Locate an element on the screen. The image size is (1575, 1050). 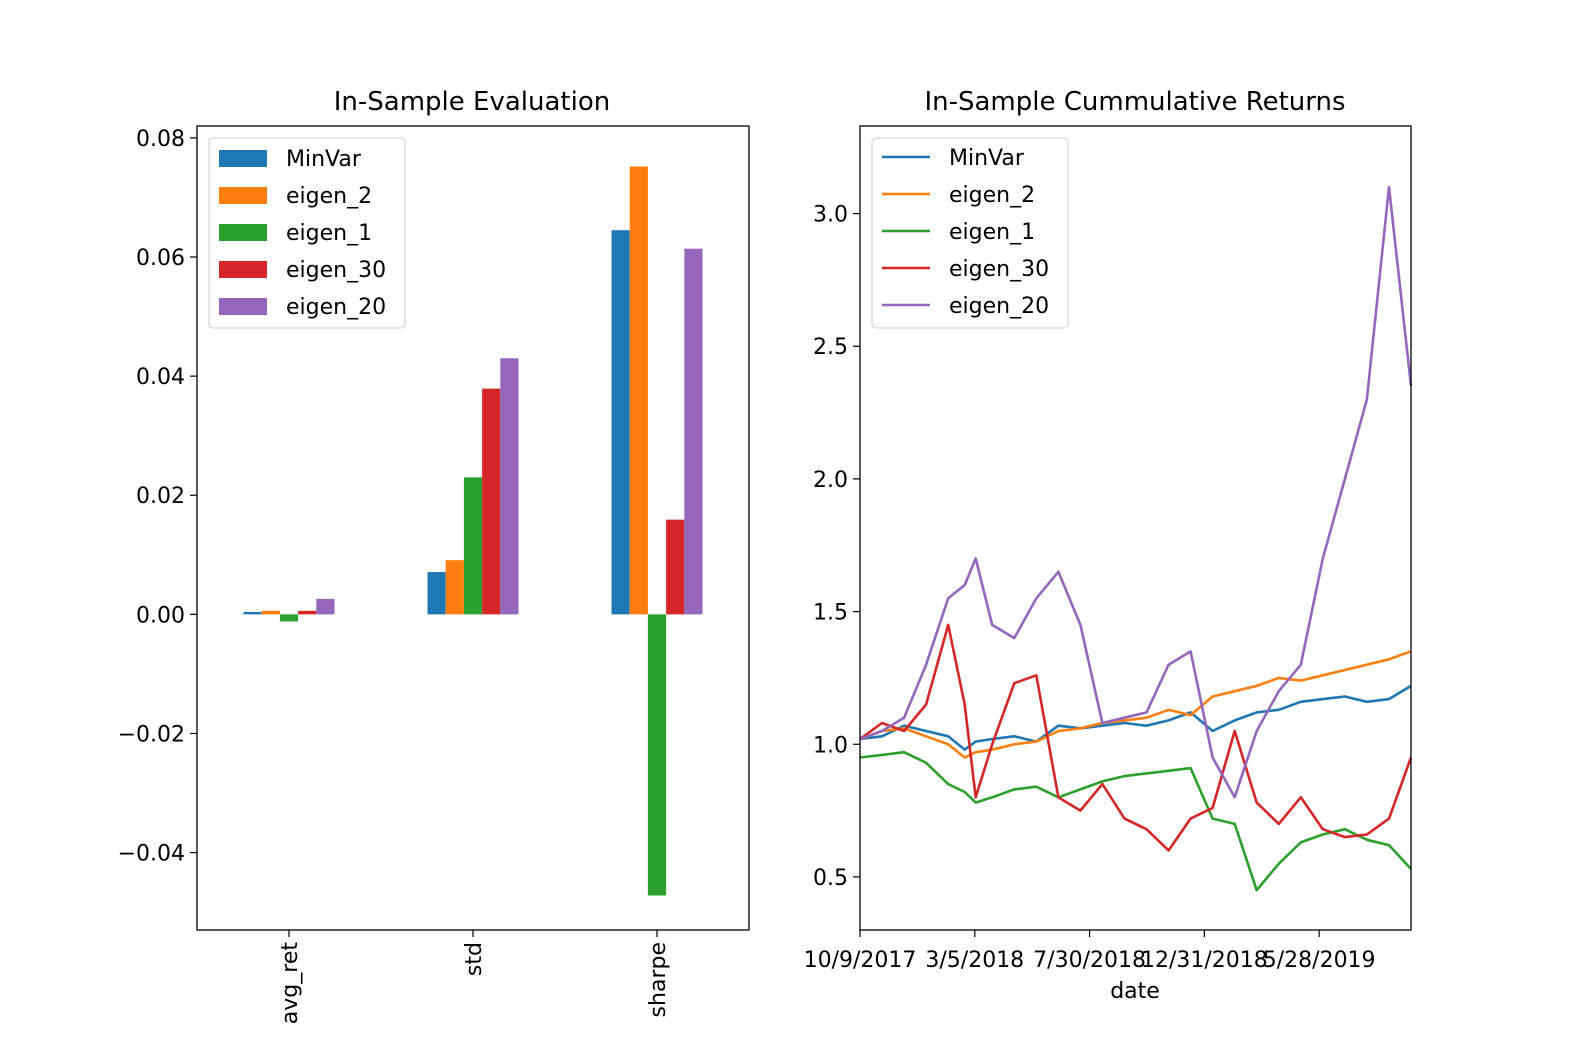
bar-eigen_20-avg_ret is located at coordinates (325, 606).